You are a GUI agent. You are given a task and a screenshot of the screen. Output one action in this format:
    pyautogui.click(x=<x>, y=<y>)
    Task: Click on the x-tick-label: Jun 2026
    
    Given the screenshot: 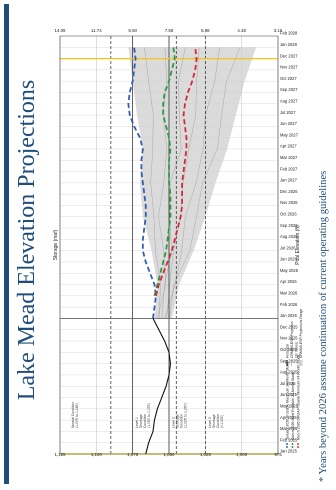 What is the action you would take?
    pyautogui.click(x=289, y=259)
    